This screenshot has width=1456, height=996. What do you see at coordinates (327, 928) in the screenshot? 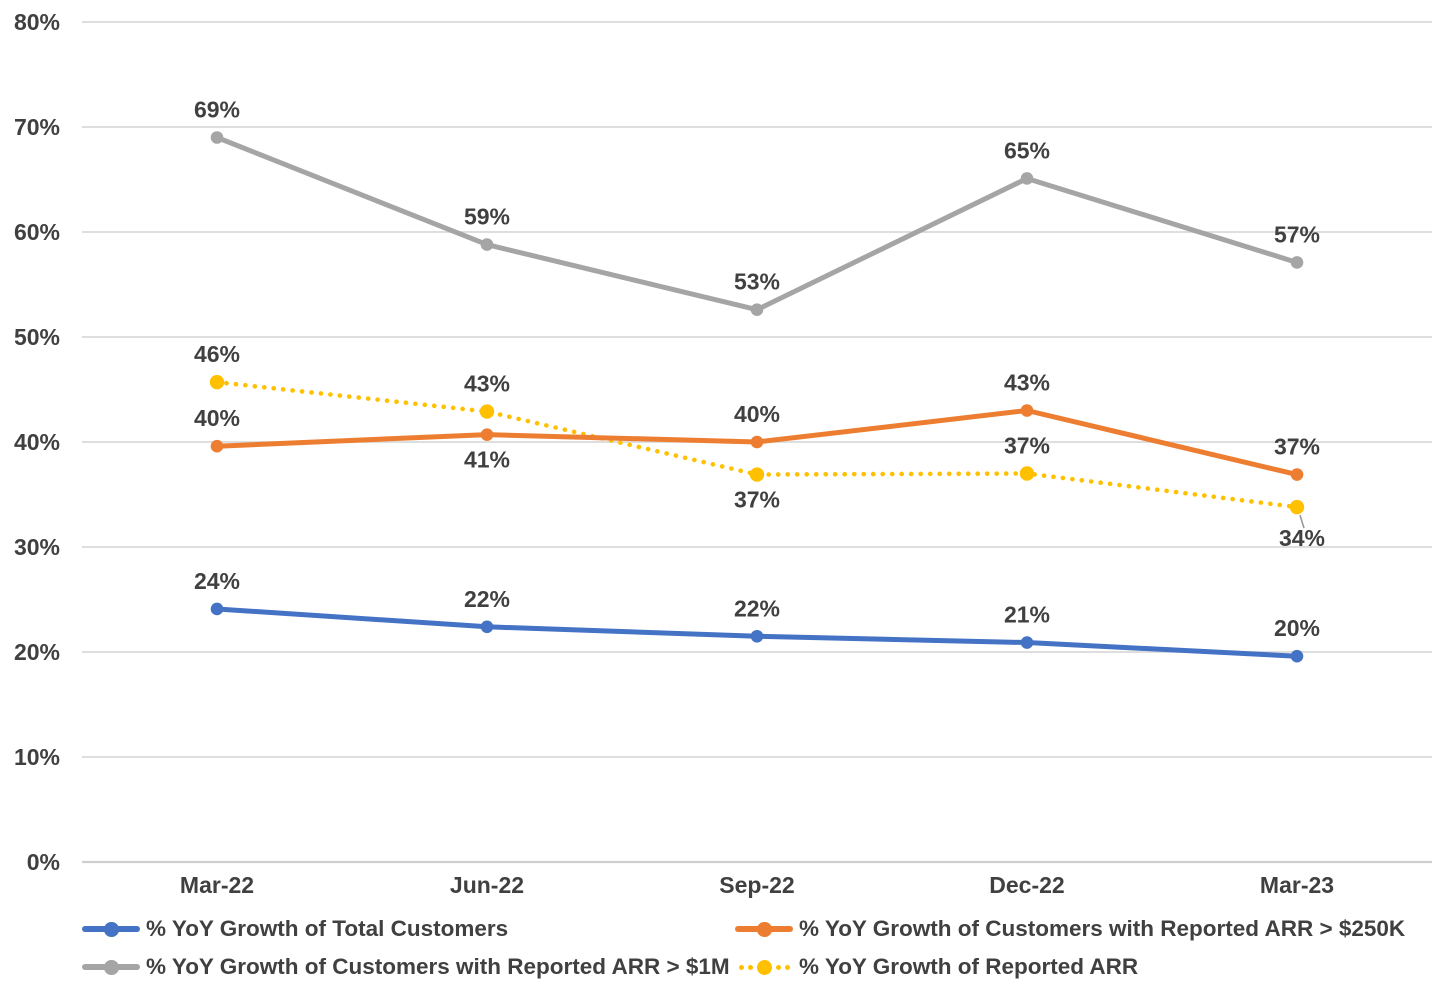
I see `legend-label: % YoY Growth of Total Customers` at bounding box center [327, 928].